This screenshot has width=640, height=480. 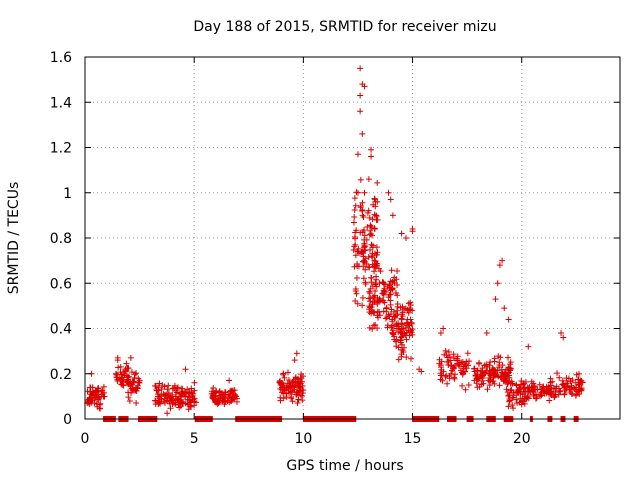 I want to click on x-tick-label: 15, so click(x=413, y=439).